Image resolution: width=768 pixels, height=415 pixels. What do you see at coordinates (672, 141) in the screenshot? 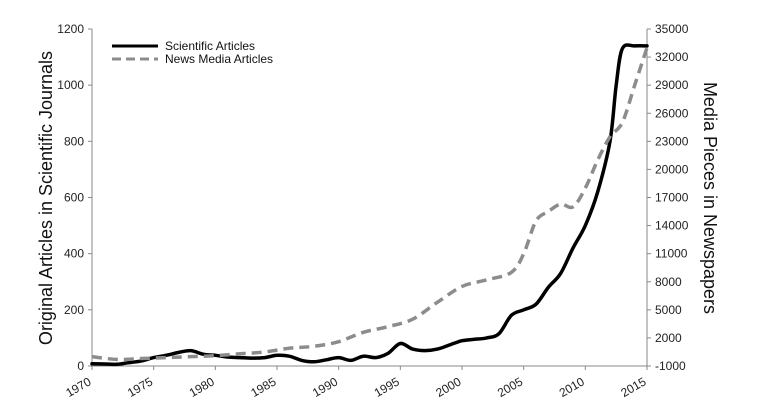
I see `right-y-tick-label: 23000` at bounding box center [672, 141].